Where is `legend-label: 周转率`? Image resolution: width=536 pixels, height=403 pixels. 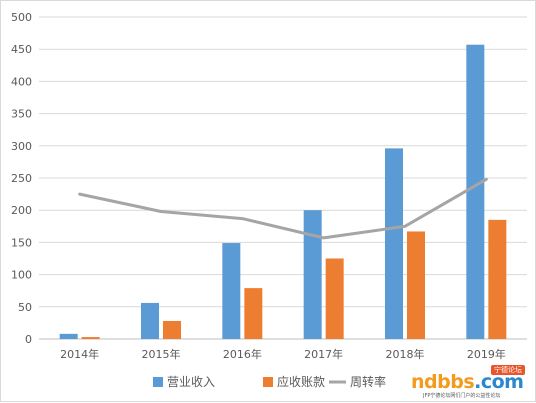
legend-label: 周转率 is located at coordinates (368, 381).